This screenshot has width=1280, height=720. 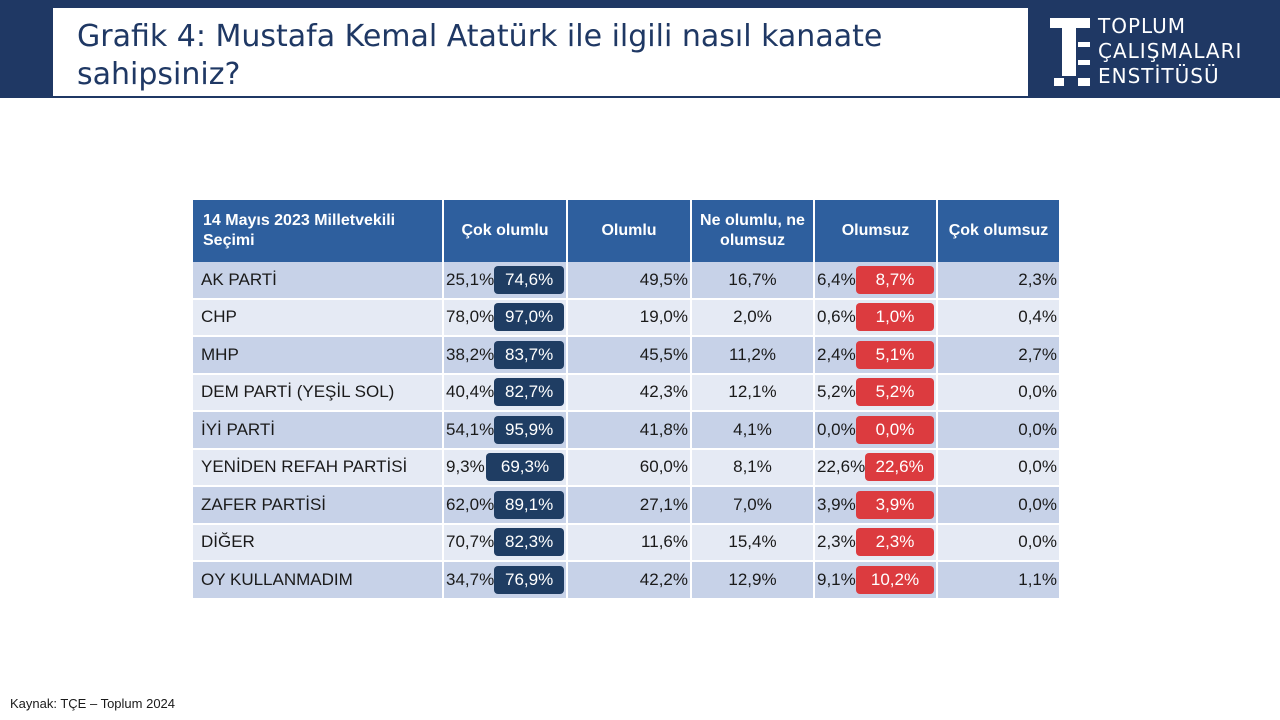 I want to click on olumsuz-cell: 22,6% 22,6%, so click(x=876, y=467).